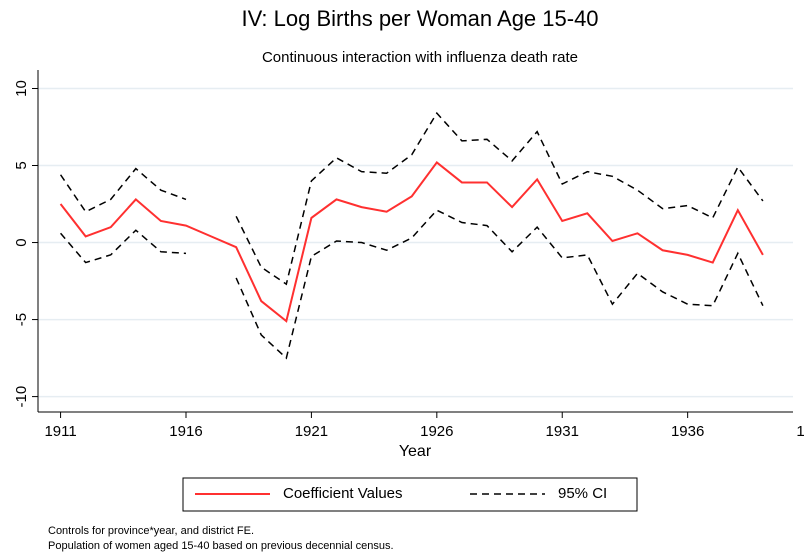 The image size is (805, 558). Describe the element at coordinates (21, 242) in the screenshot. I see `y-tick-label: 0` at that location.